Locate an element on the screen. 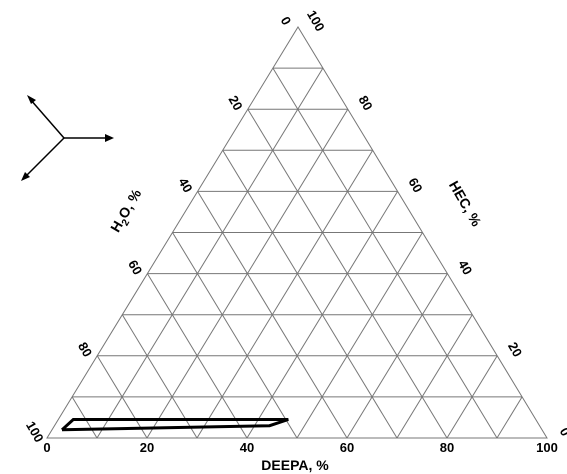  bottom-tick-label: 0 is located at coordinates (46, 447).